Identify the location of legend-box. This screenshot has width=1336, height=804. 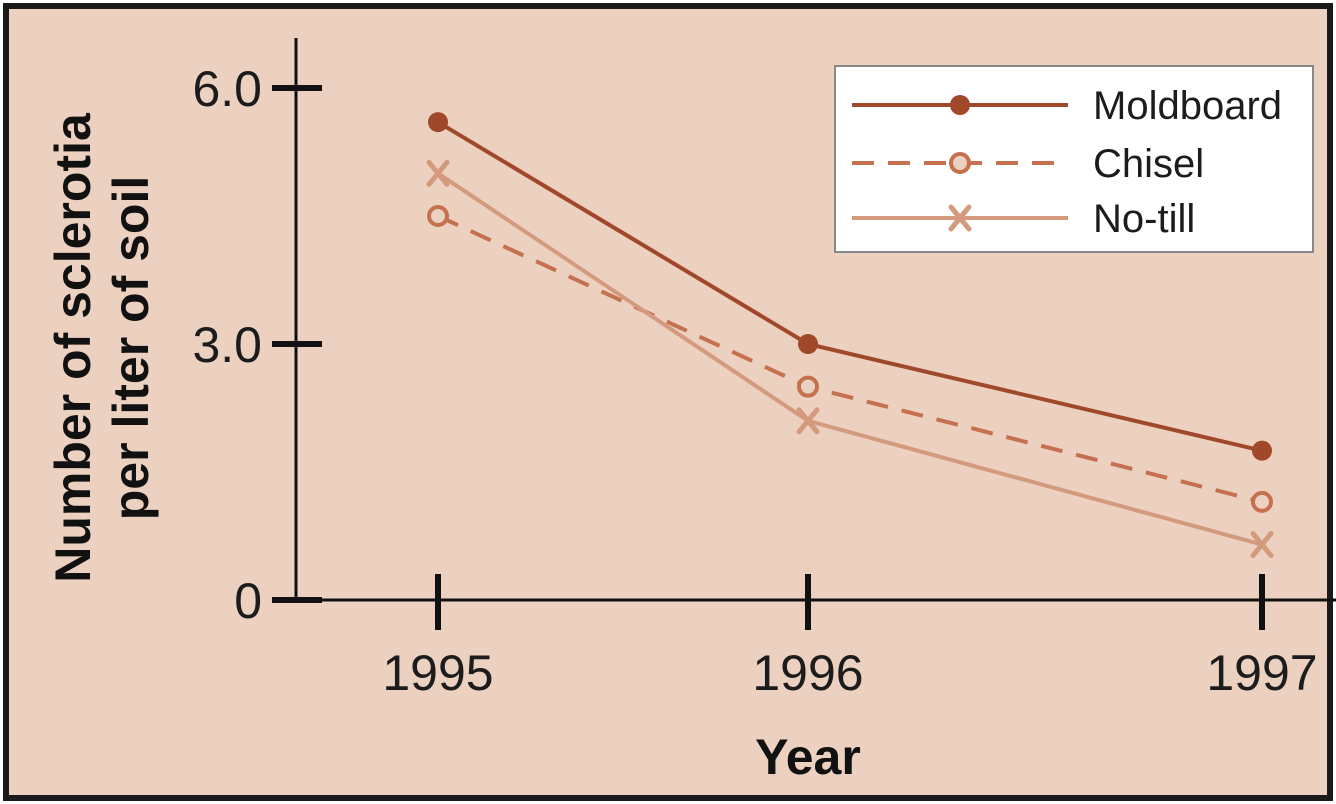
(1074, 159).